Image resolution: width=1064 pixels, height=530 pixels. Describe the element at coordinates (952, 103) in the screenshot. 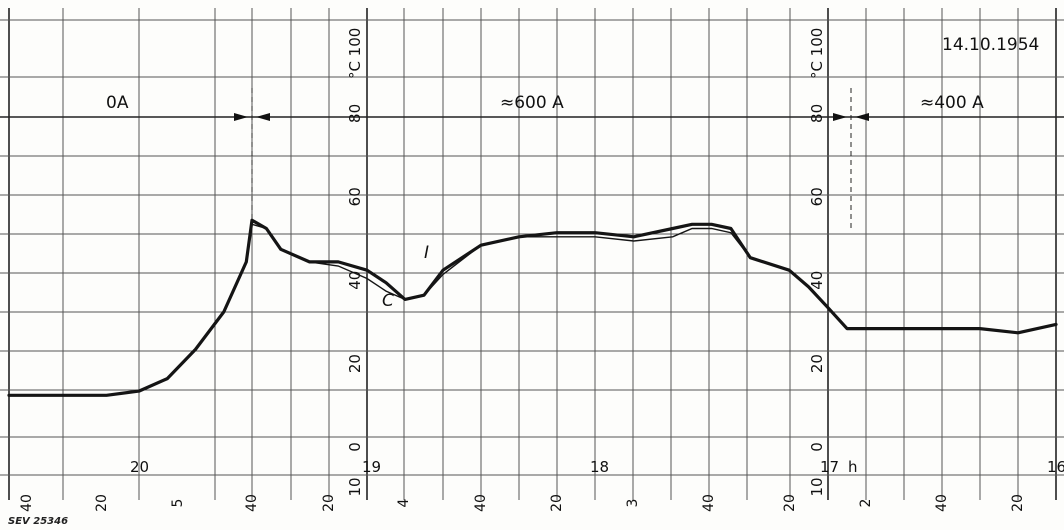

I see `segment-label-2: ≈400 A` at that location.